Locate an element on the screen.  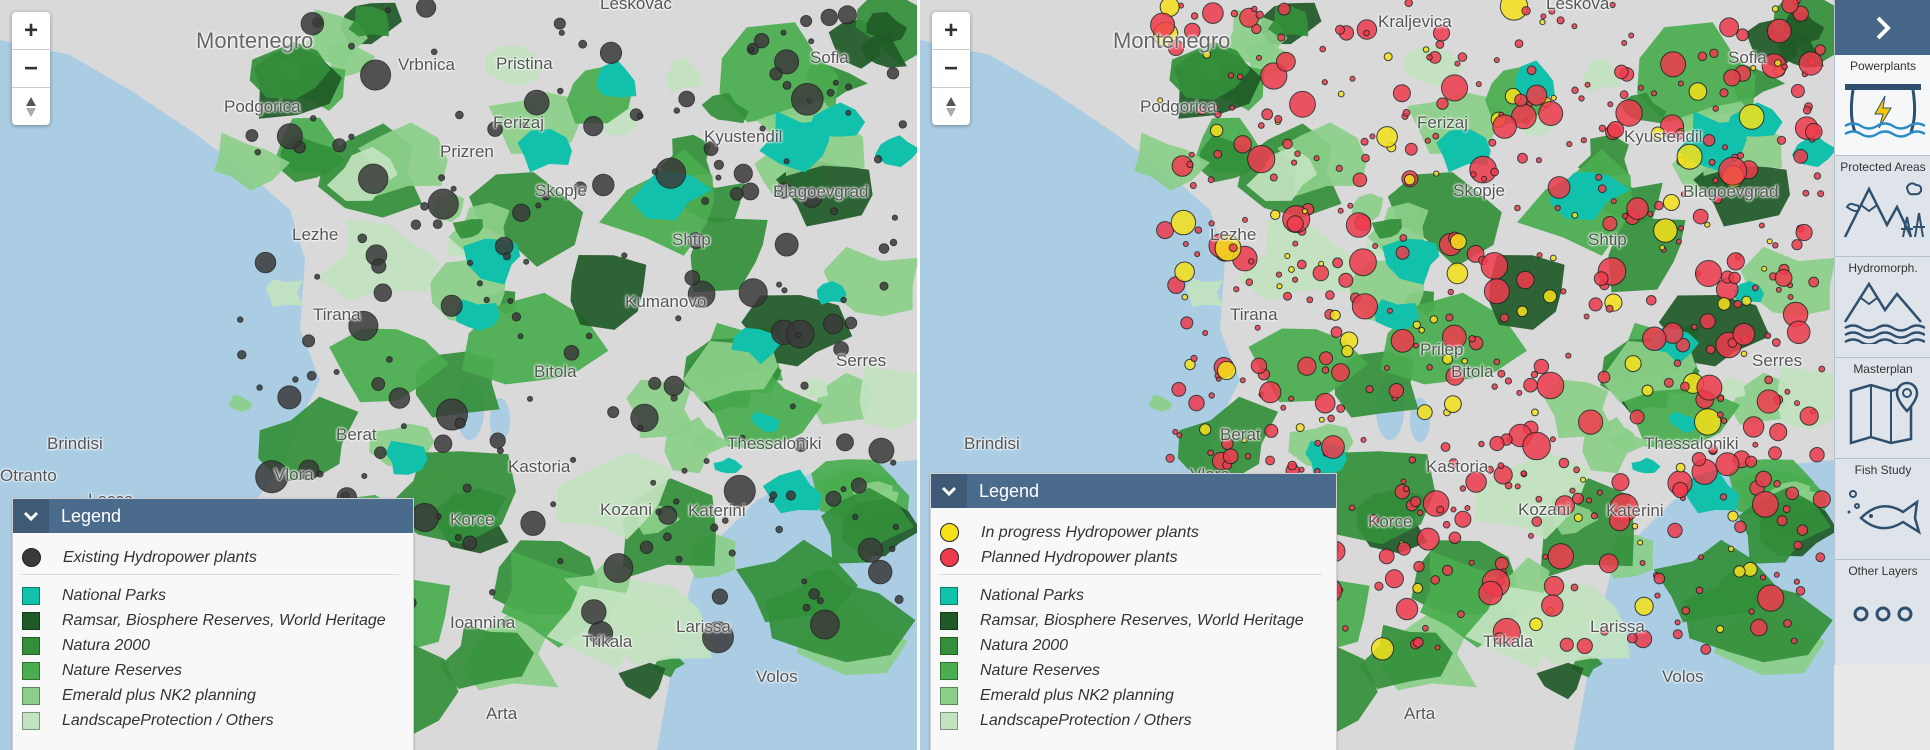
sidebar-item-masterplan: Masterplan is located at coordinates (1882, 408).